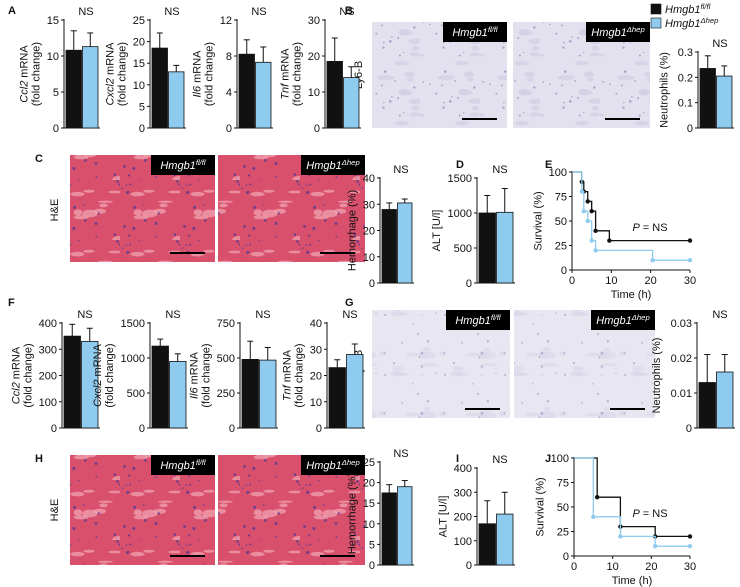 The width and height of the screenshot is (740, 587). I want to click on y-tick-label: 15, so click(139, 64).